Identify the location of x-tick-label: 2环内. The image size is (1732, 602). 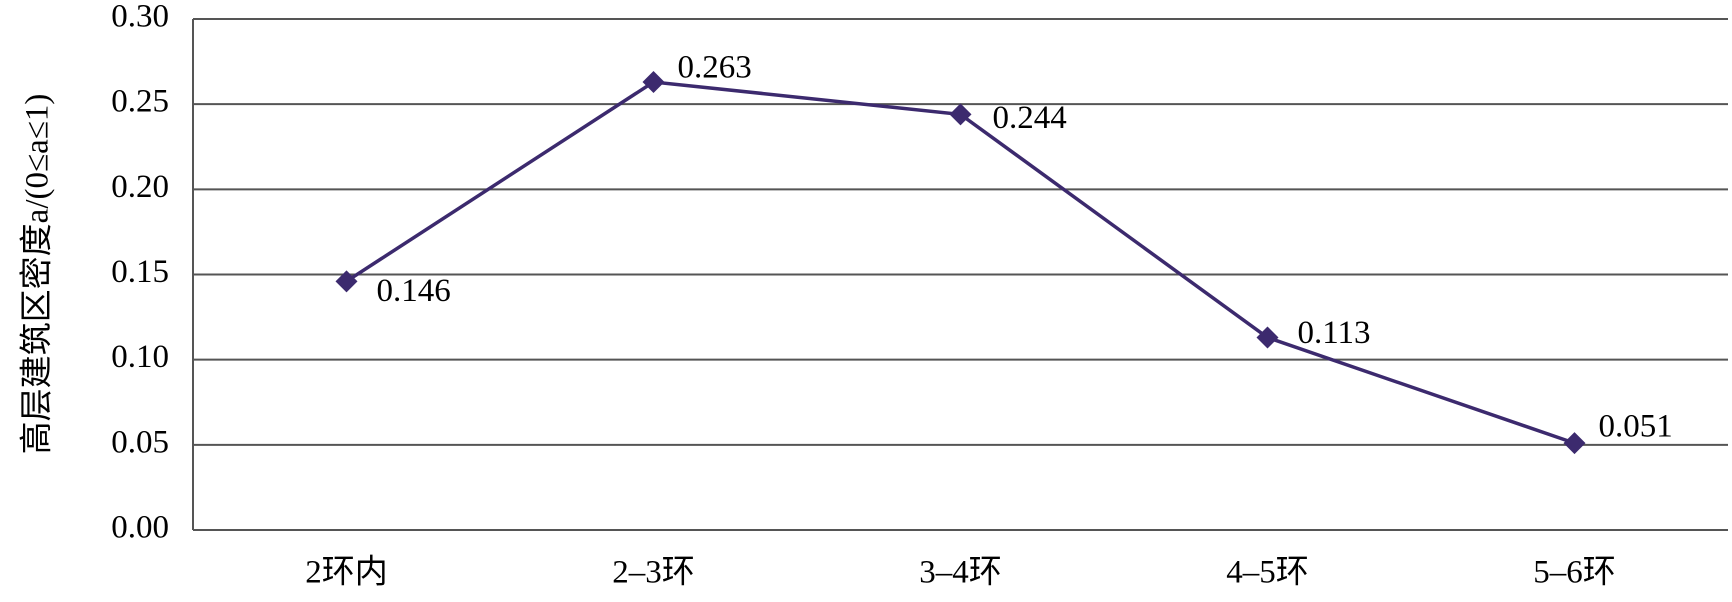
(346, 572).